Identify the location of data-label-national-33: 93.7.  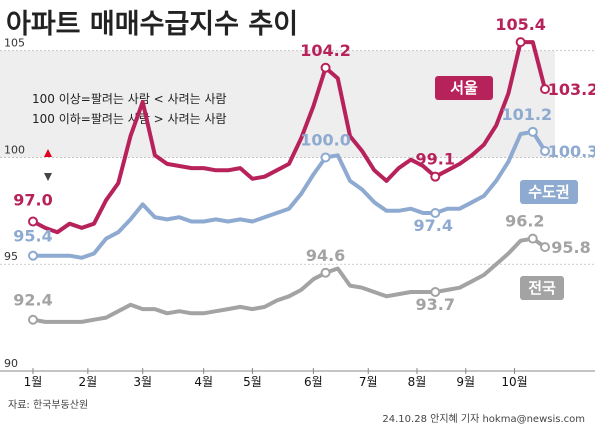
(435, 304).